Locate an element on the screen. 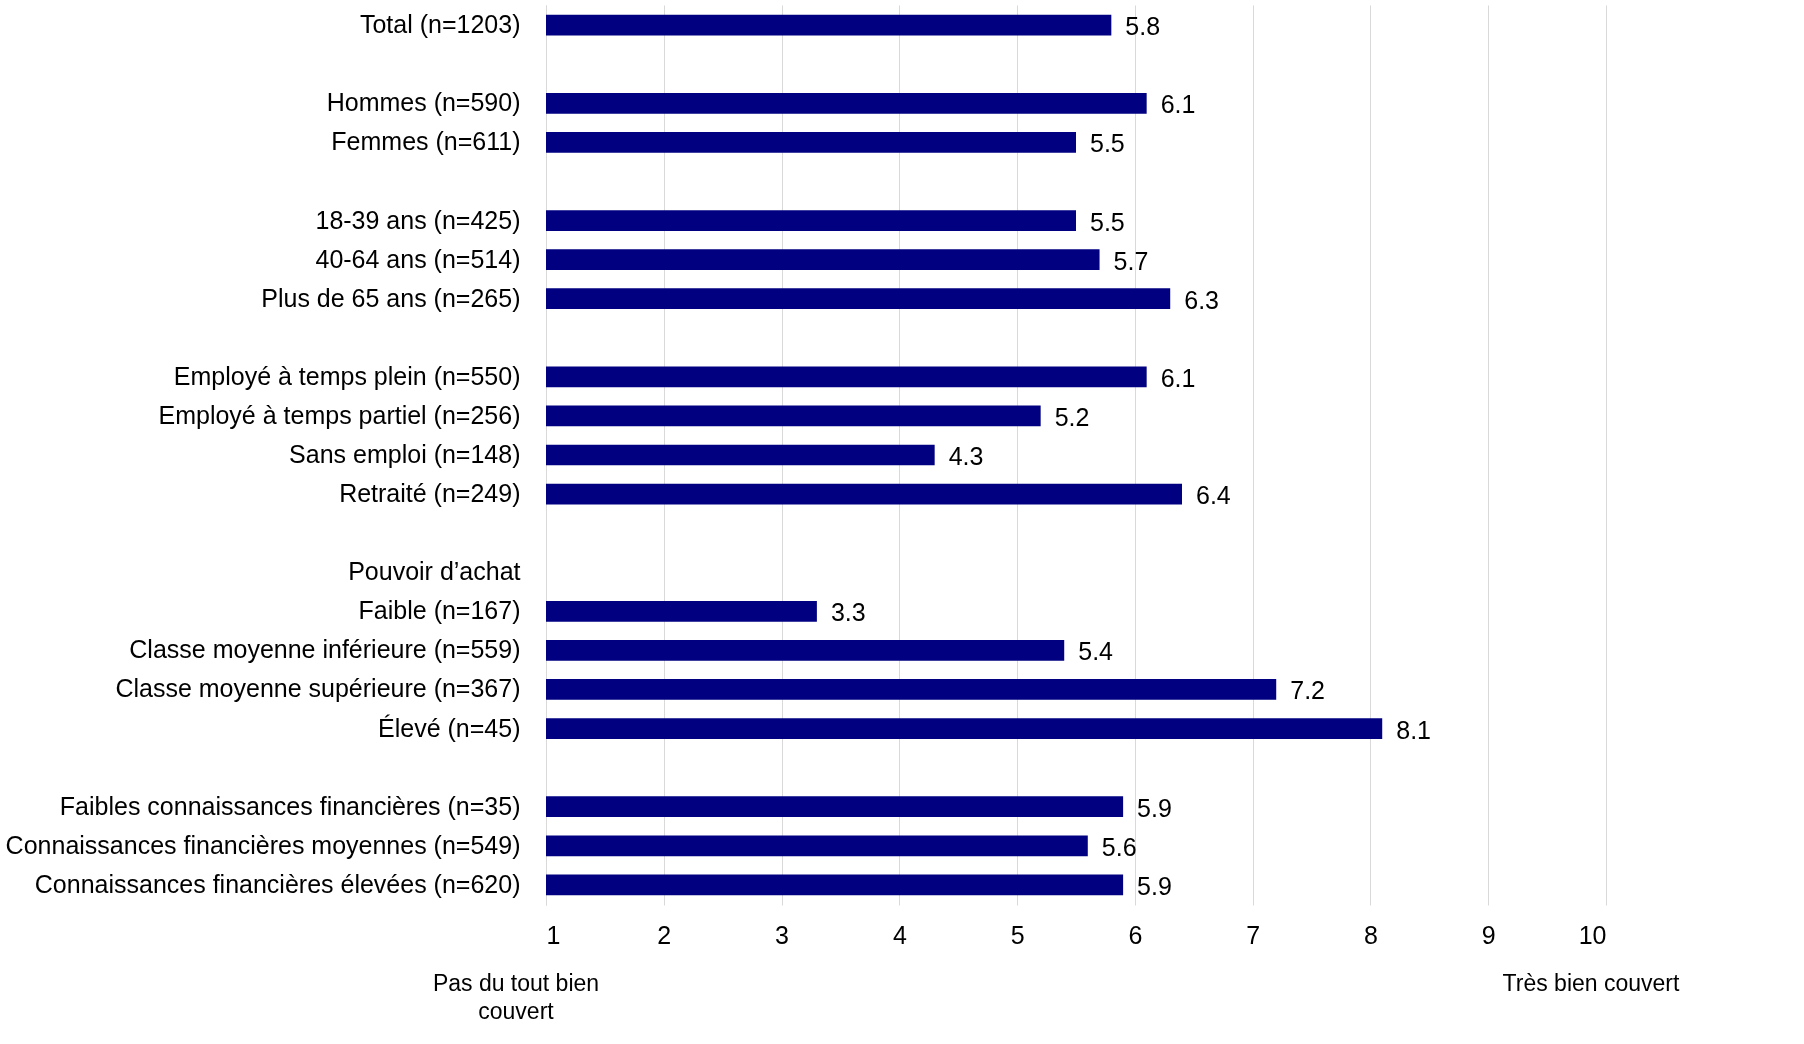  x-tick-label: 6 is located at coordinates (1135, 934).